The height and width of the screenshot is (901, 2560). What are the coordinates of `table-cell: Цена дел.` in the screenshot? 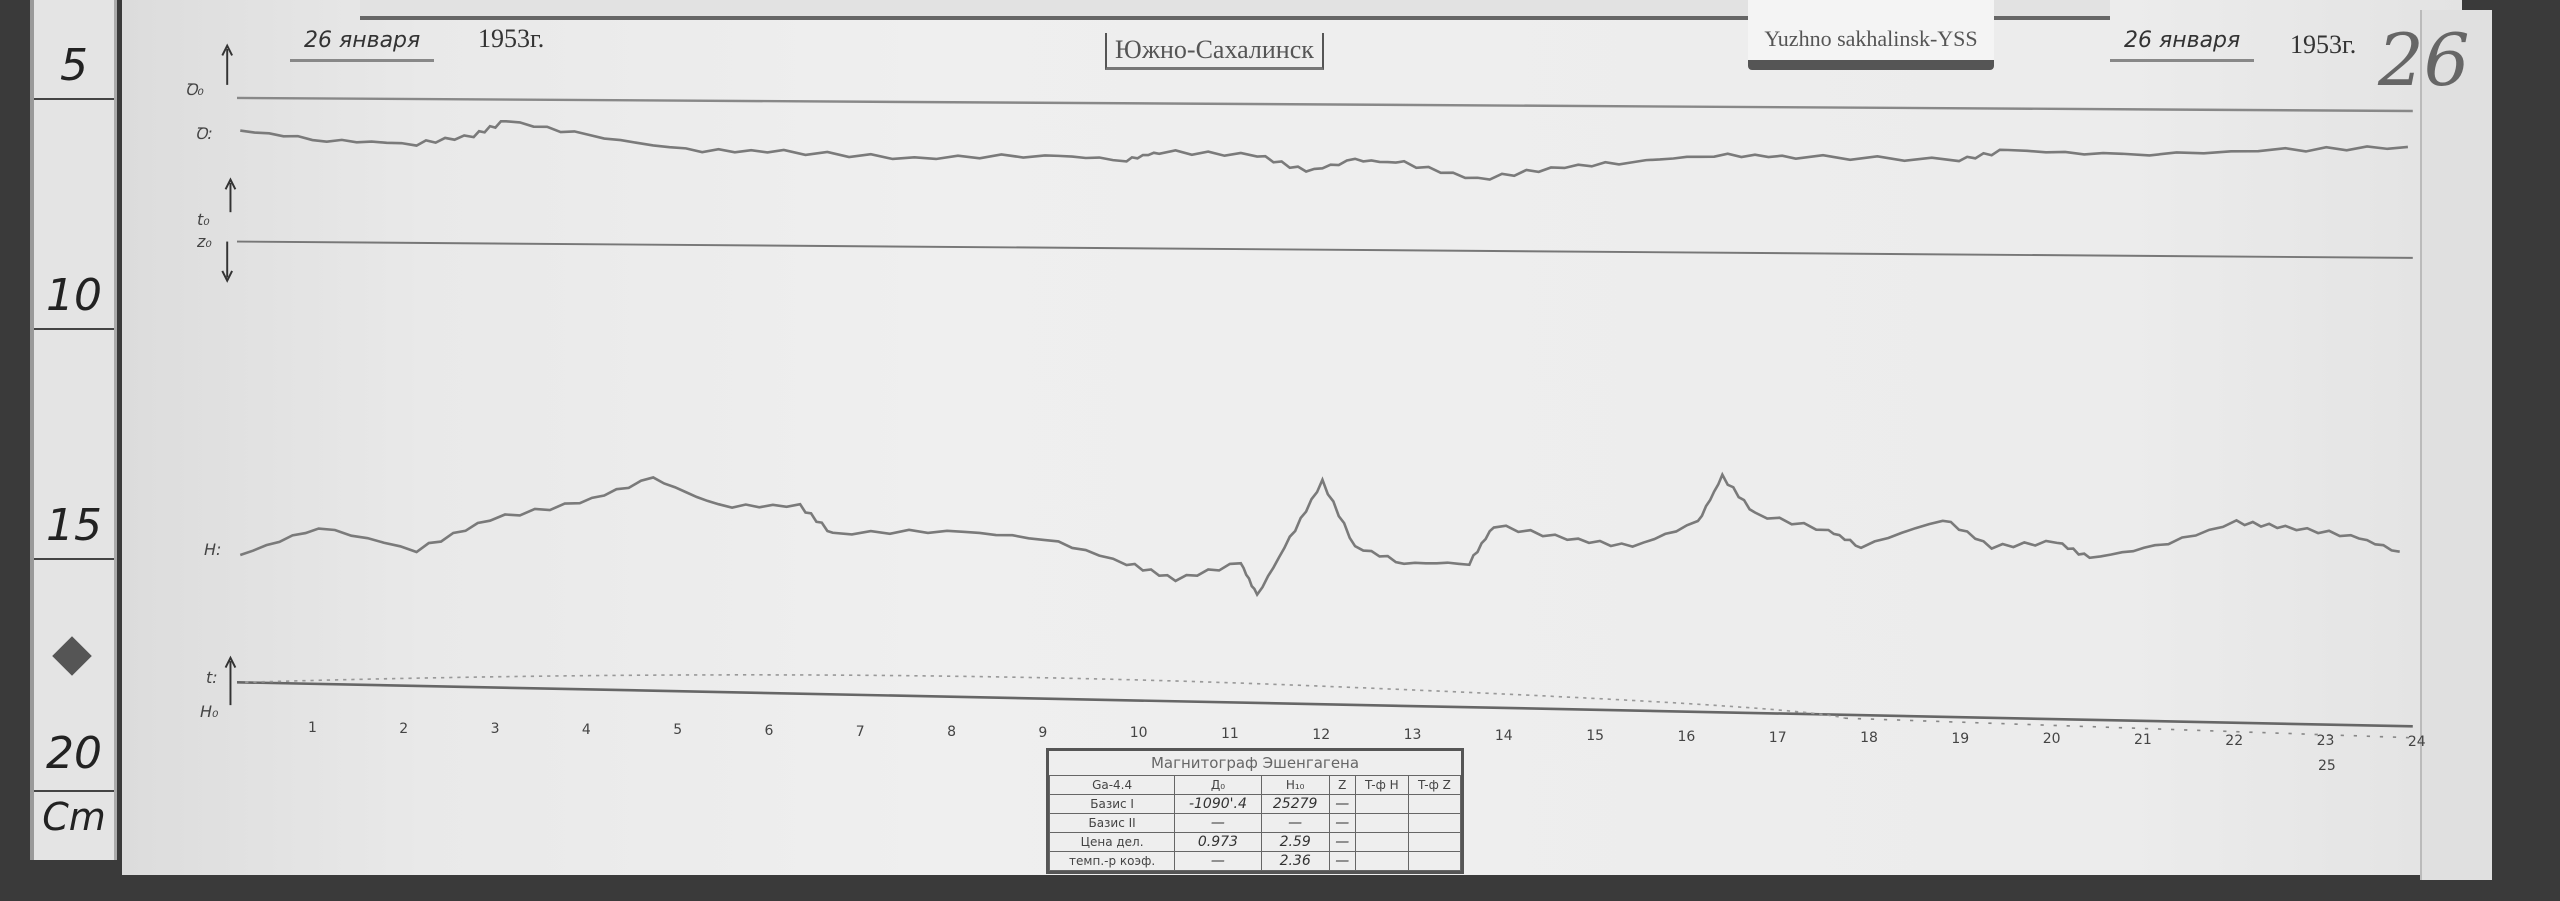 It's located at (1112, 842).